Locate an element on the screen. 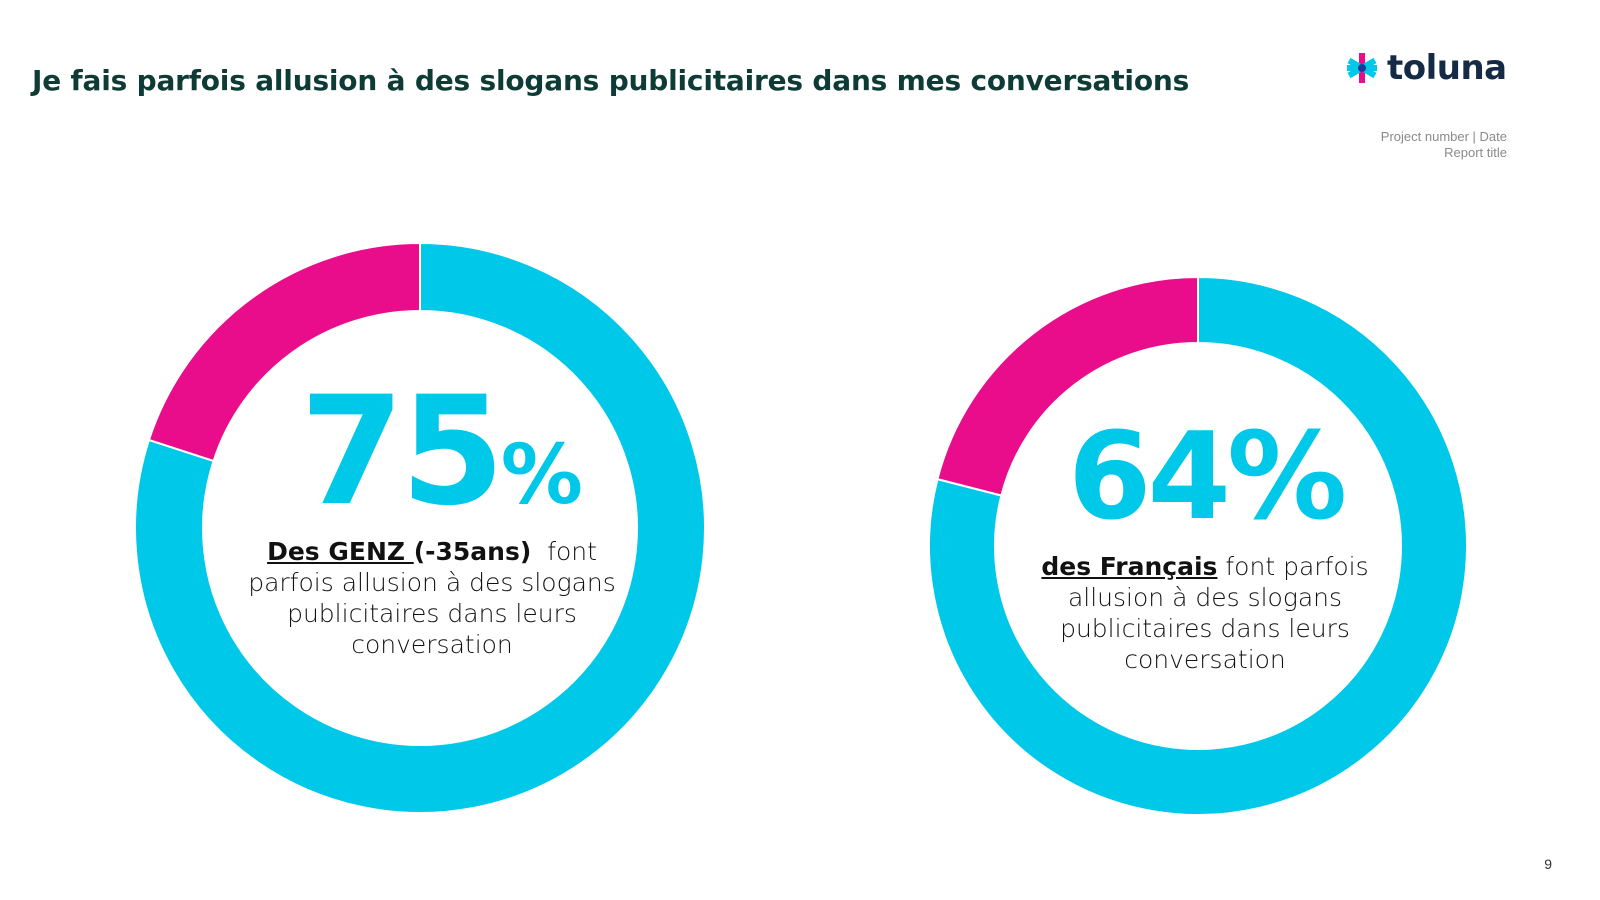 This screenshot has height=900, width=1600. value-number: 75 is located at coordinates (402, 452).